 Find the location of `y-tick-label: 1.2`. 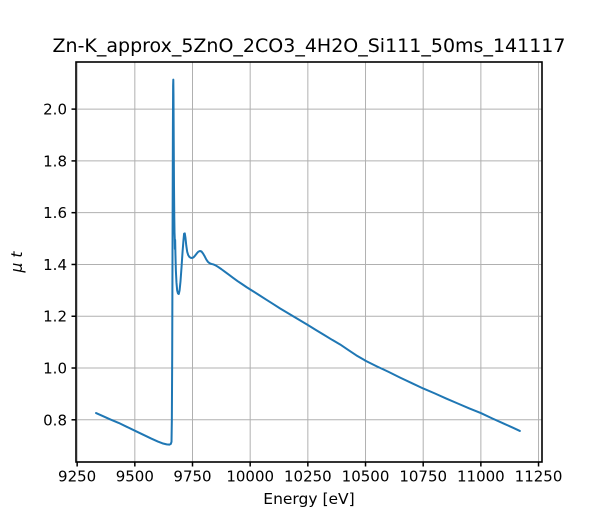

y-tick-label: 1.2 is located at coordinates (55, 317).